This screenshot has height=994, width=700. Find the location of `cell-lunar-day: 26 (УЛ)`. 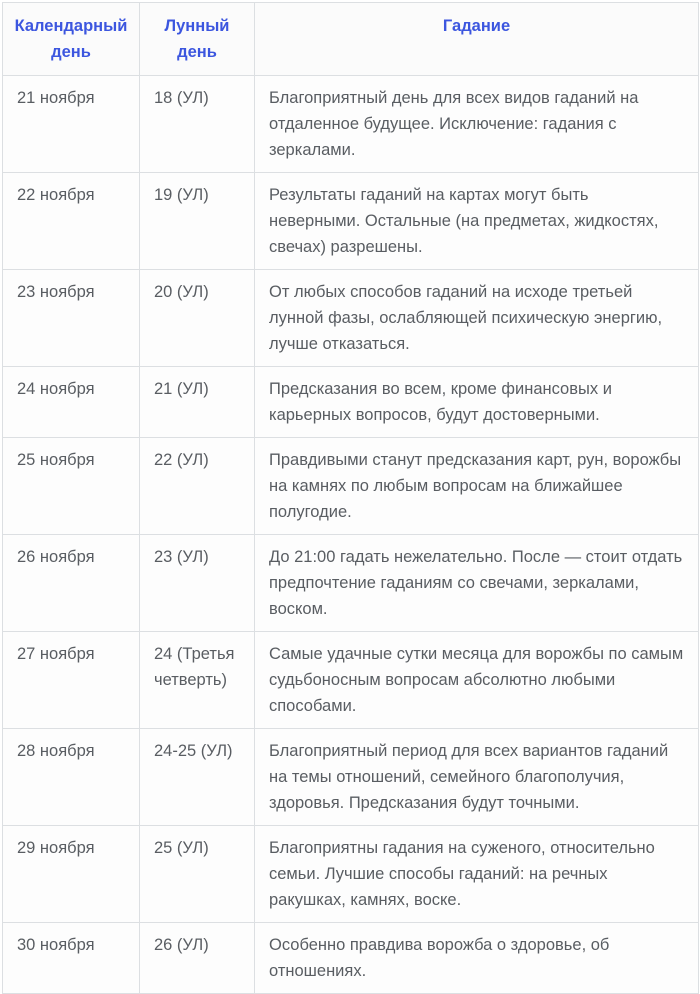

cell-lunar-day: 26 (УЛ) is located at coordinates (197, 958).